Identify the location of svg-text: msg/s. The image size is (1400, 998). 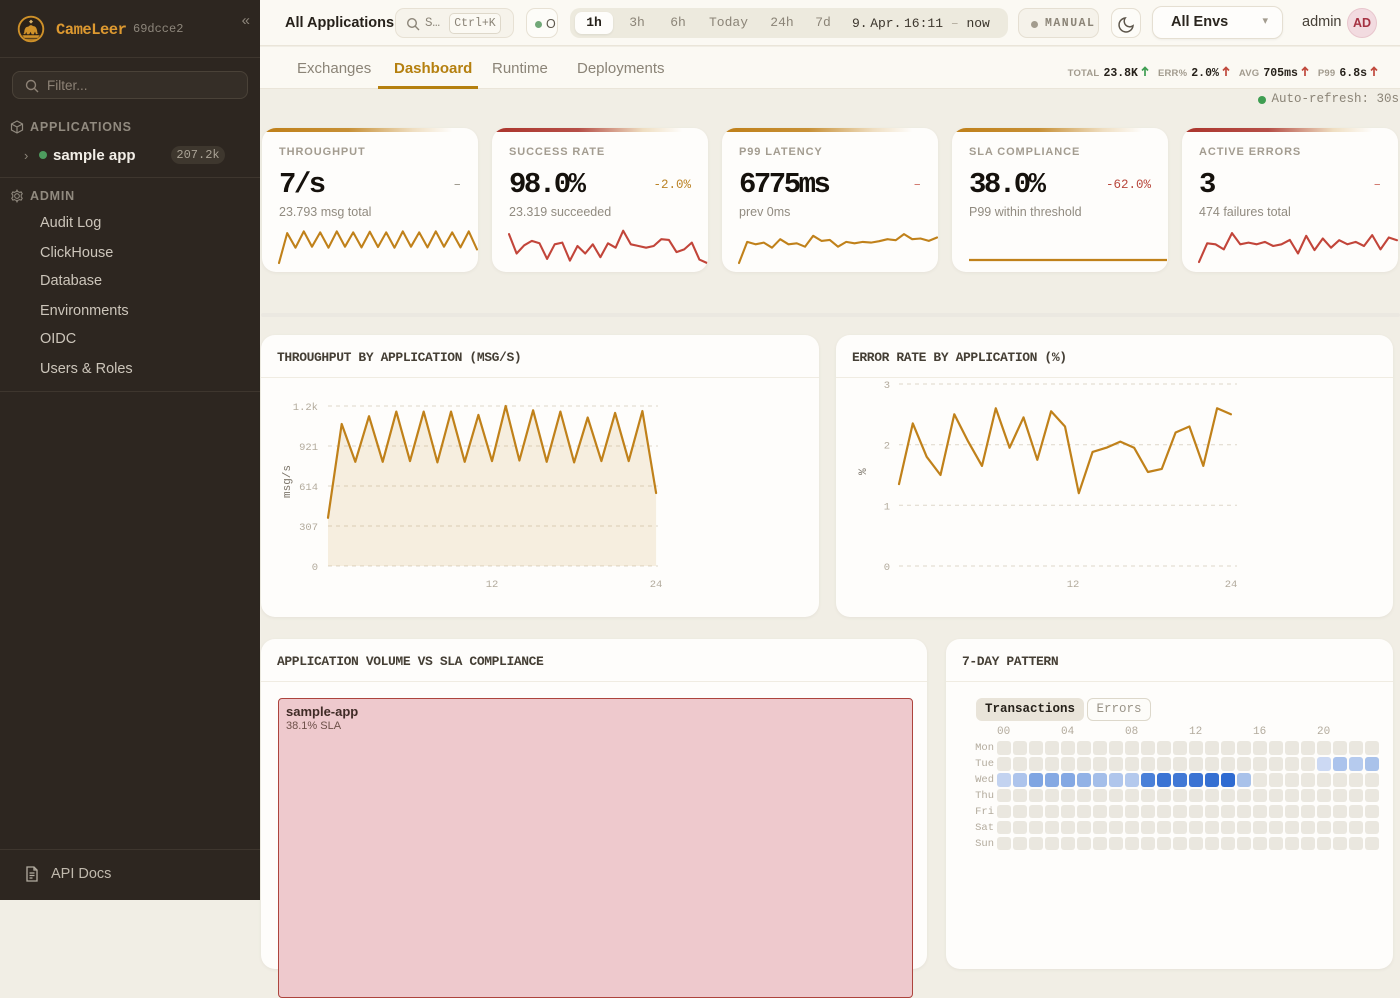
(288, 481).